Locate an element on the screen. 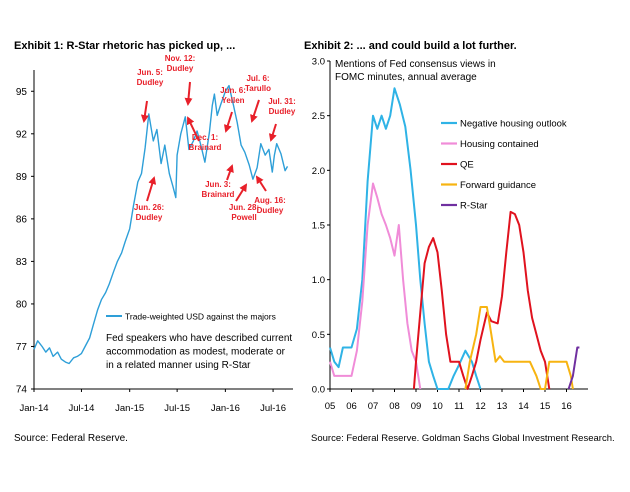  exhibit2-x-tick-label: 14 is located at coordinates (523, 406).